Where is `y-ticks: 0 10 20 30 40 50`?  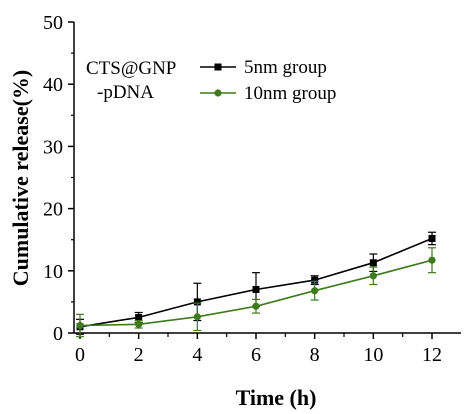 y-ticks: 0 10 20 30 40 50 is located at coordinates (58, 178).